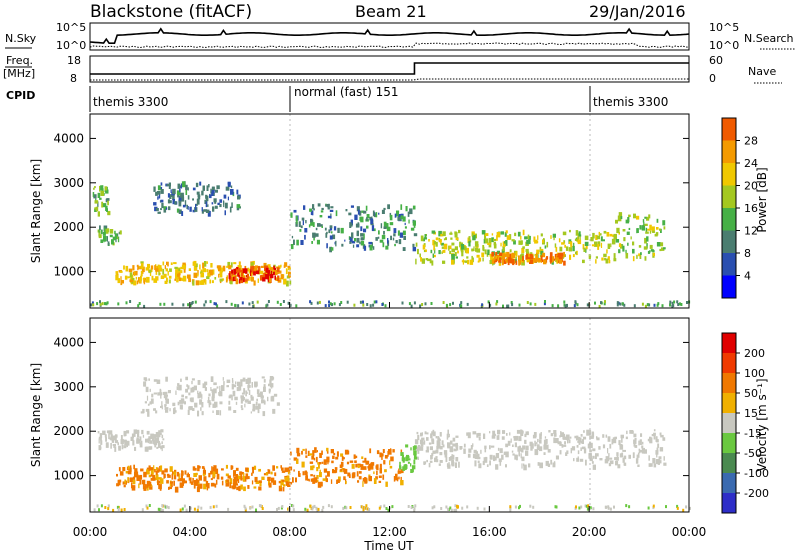  What do you see at coordinates (729, 219) in the screenshot?
I see `colorbar-segment` at bounding box center [729, 219].